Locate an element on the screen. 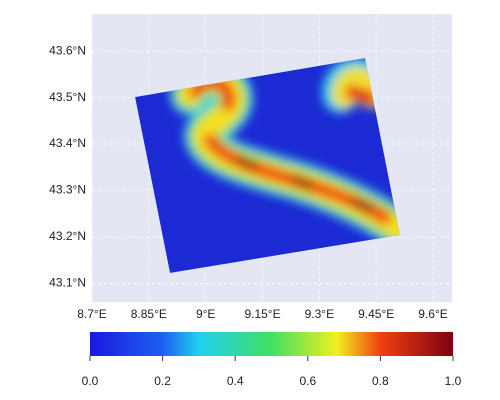 Image resolution: width=500 pixels, height=400 pixels. x-tick-label: 9.45°E is located at coordinates (376, 314).